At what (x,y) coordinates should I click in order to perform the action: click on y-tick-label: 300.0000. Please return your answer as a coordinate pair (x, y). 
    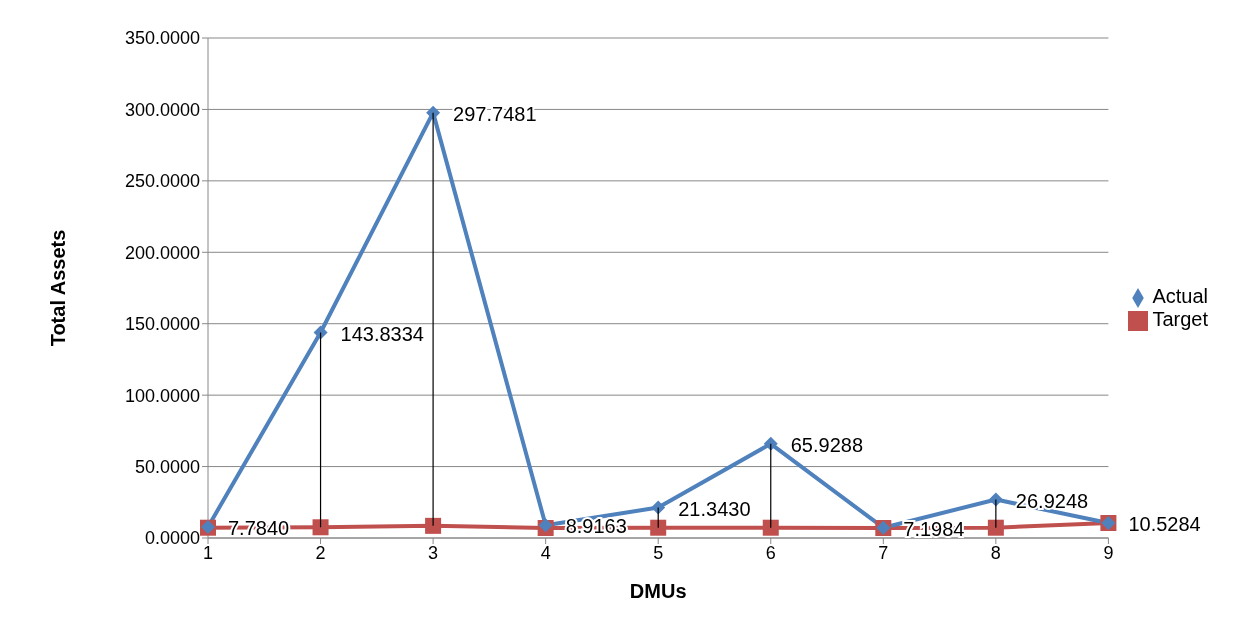
    Looking at the image, I should click on (162, 109).